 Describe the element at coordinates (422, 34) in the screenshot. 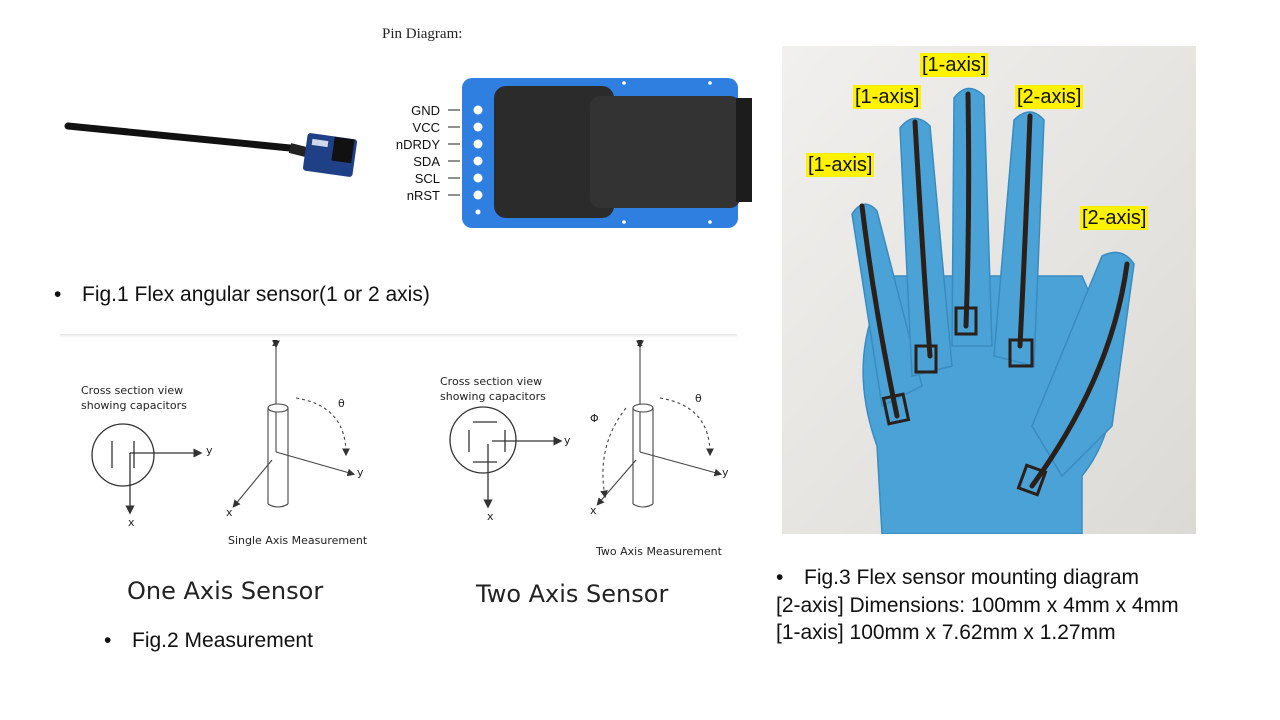

I see `pin-diagram-title: Pin Diagram:` at that location.